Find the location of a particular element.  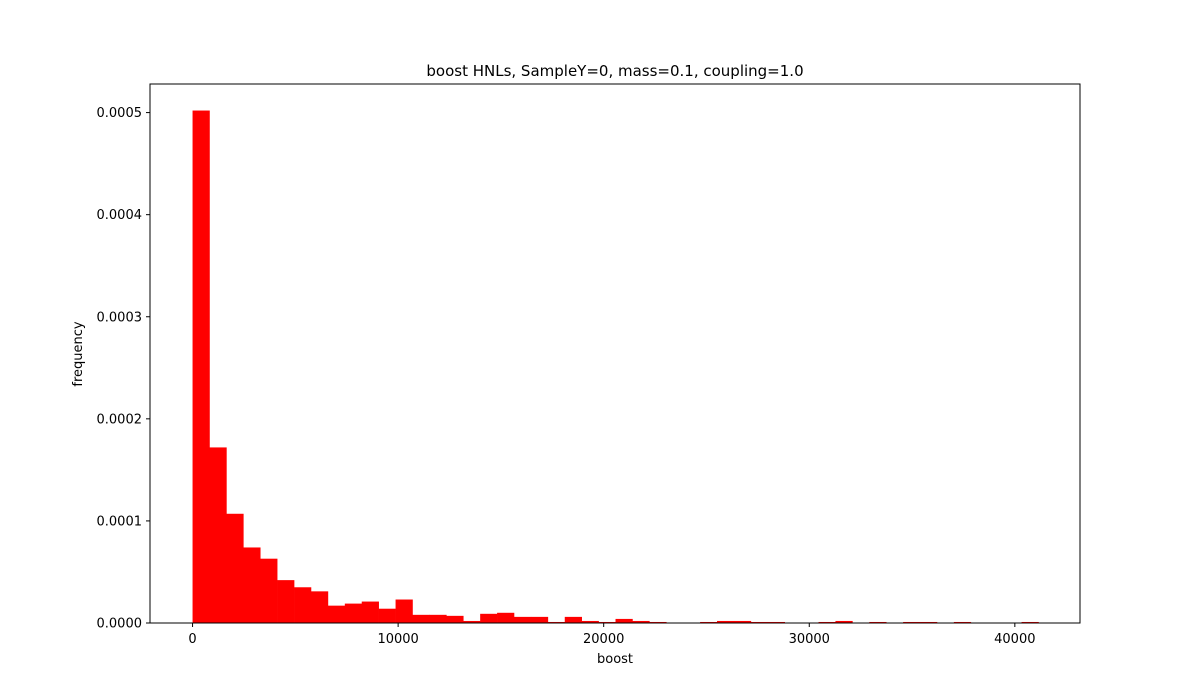

x-tick-label: 10000 is located at coordinates (397, 639).